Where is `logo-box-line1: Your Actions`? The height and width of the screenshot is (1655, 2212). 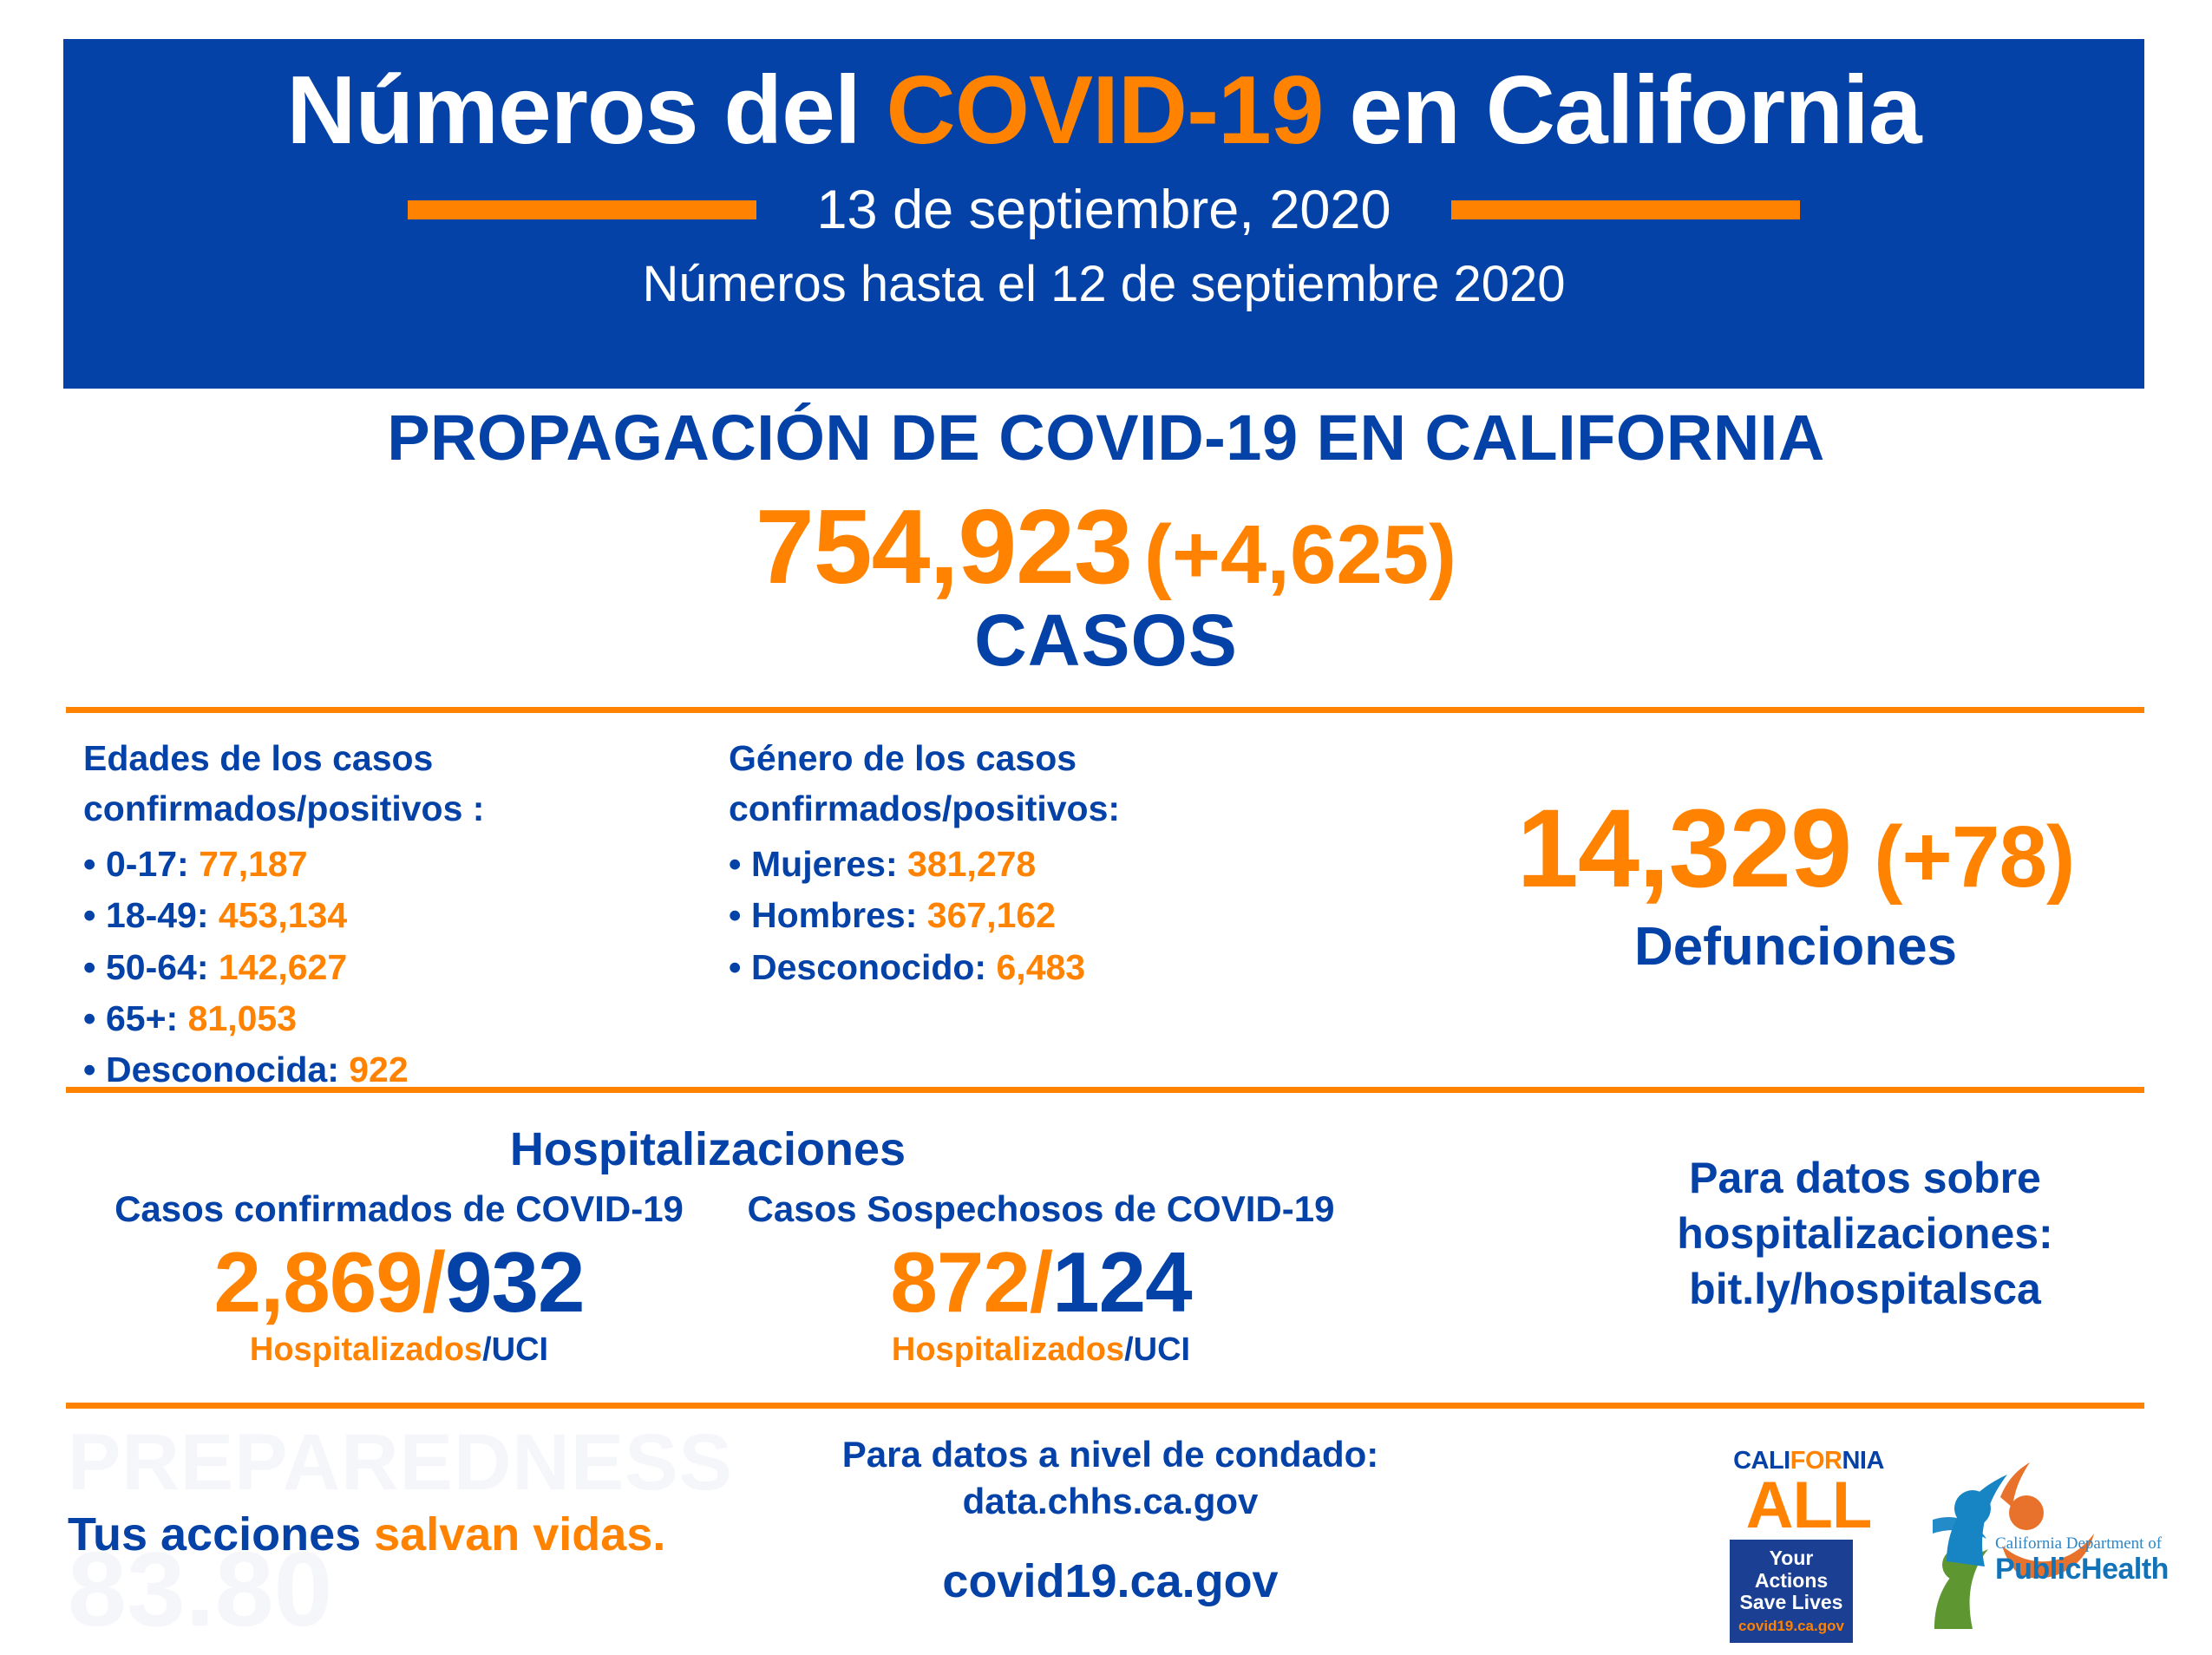 logo-box-line1: Your Actions is located at coordinates (1791, 1569).